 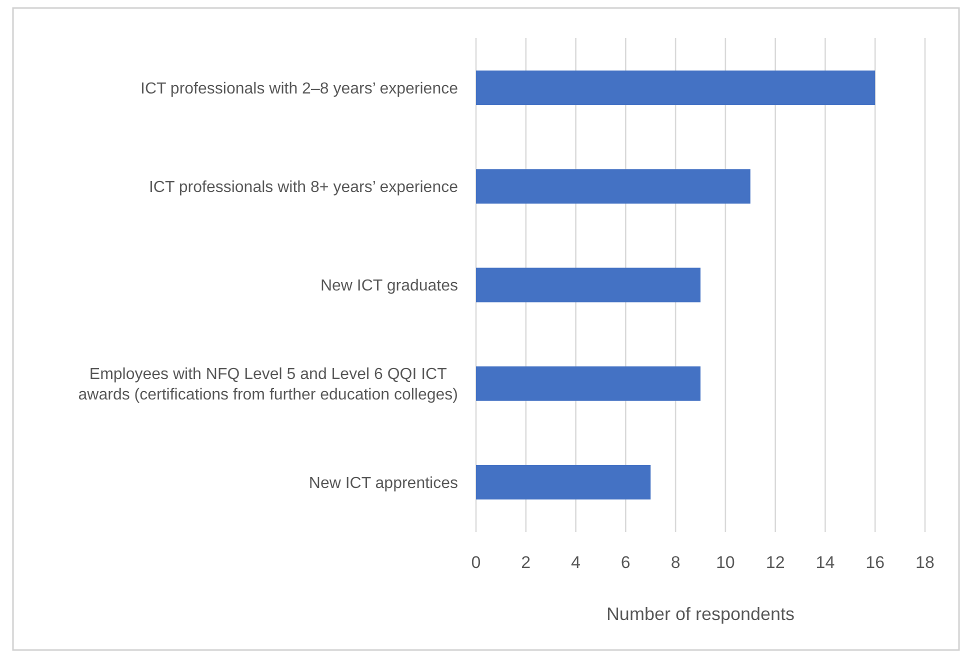 I want to click on y-tick-label: New ICT graduates, so click(x=389, y=286).